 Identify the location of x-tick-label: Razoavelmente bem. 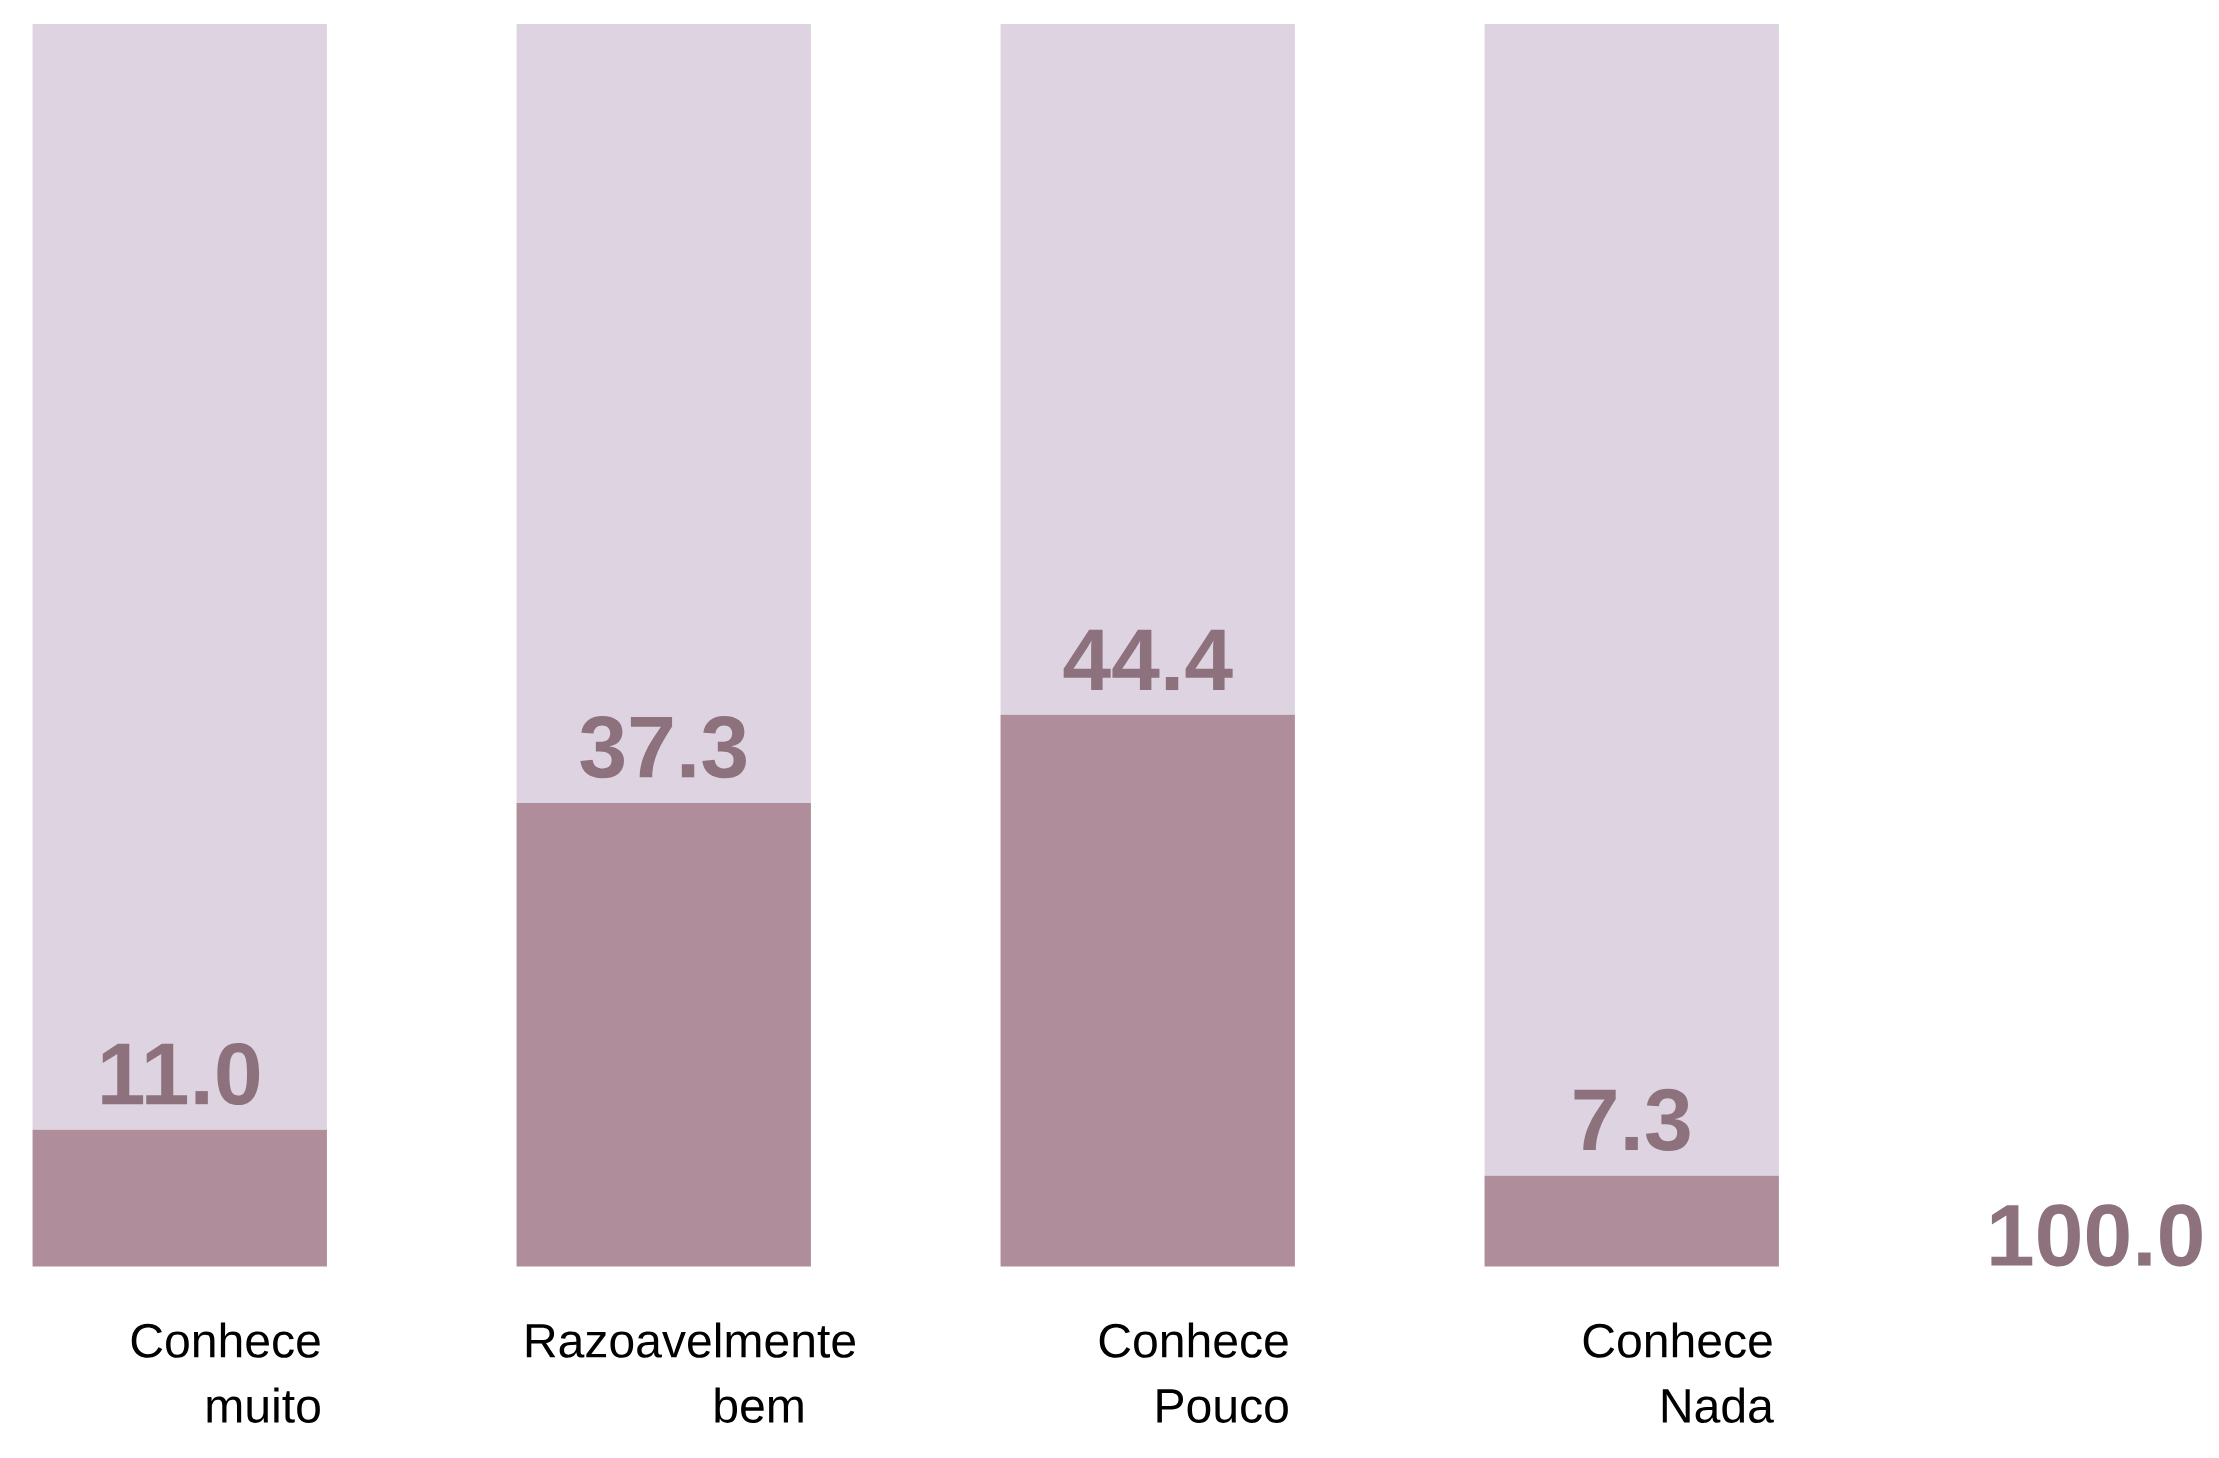
(690, 1373).